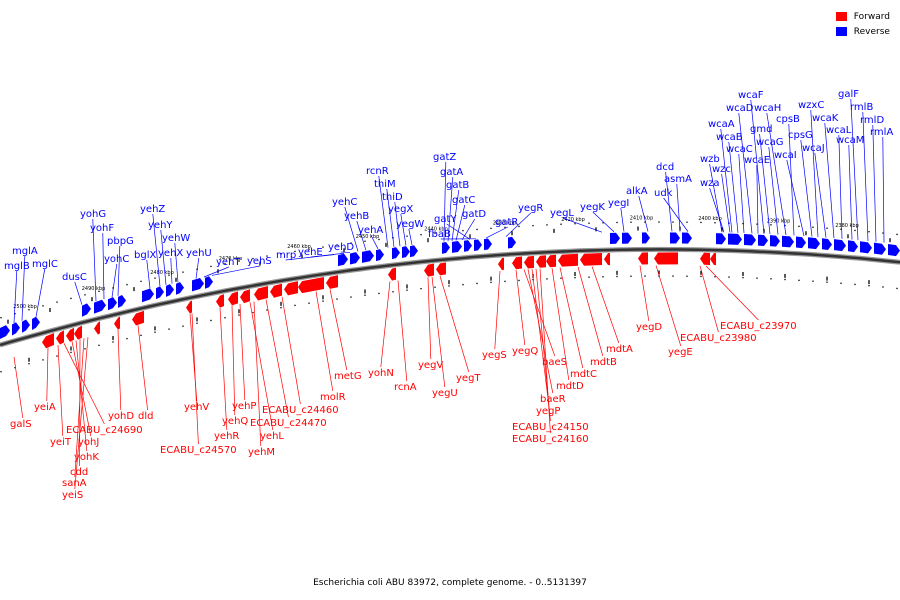 This screenshot has width=900, height=600. I want to click on gene-label-fbab: fbaB, so click(439, 234).